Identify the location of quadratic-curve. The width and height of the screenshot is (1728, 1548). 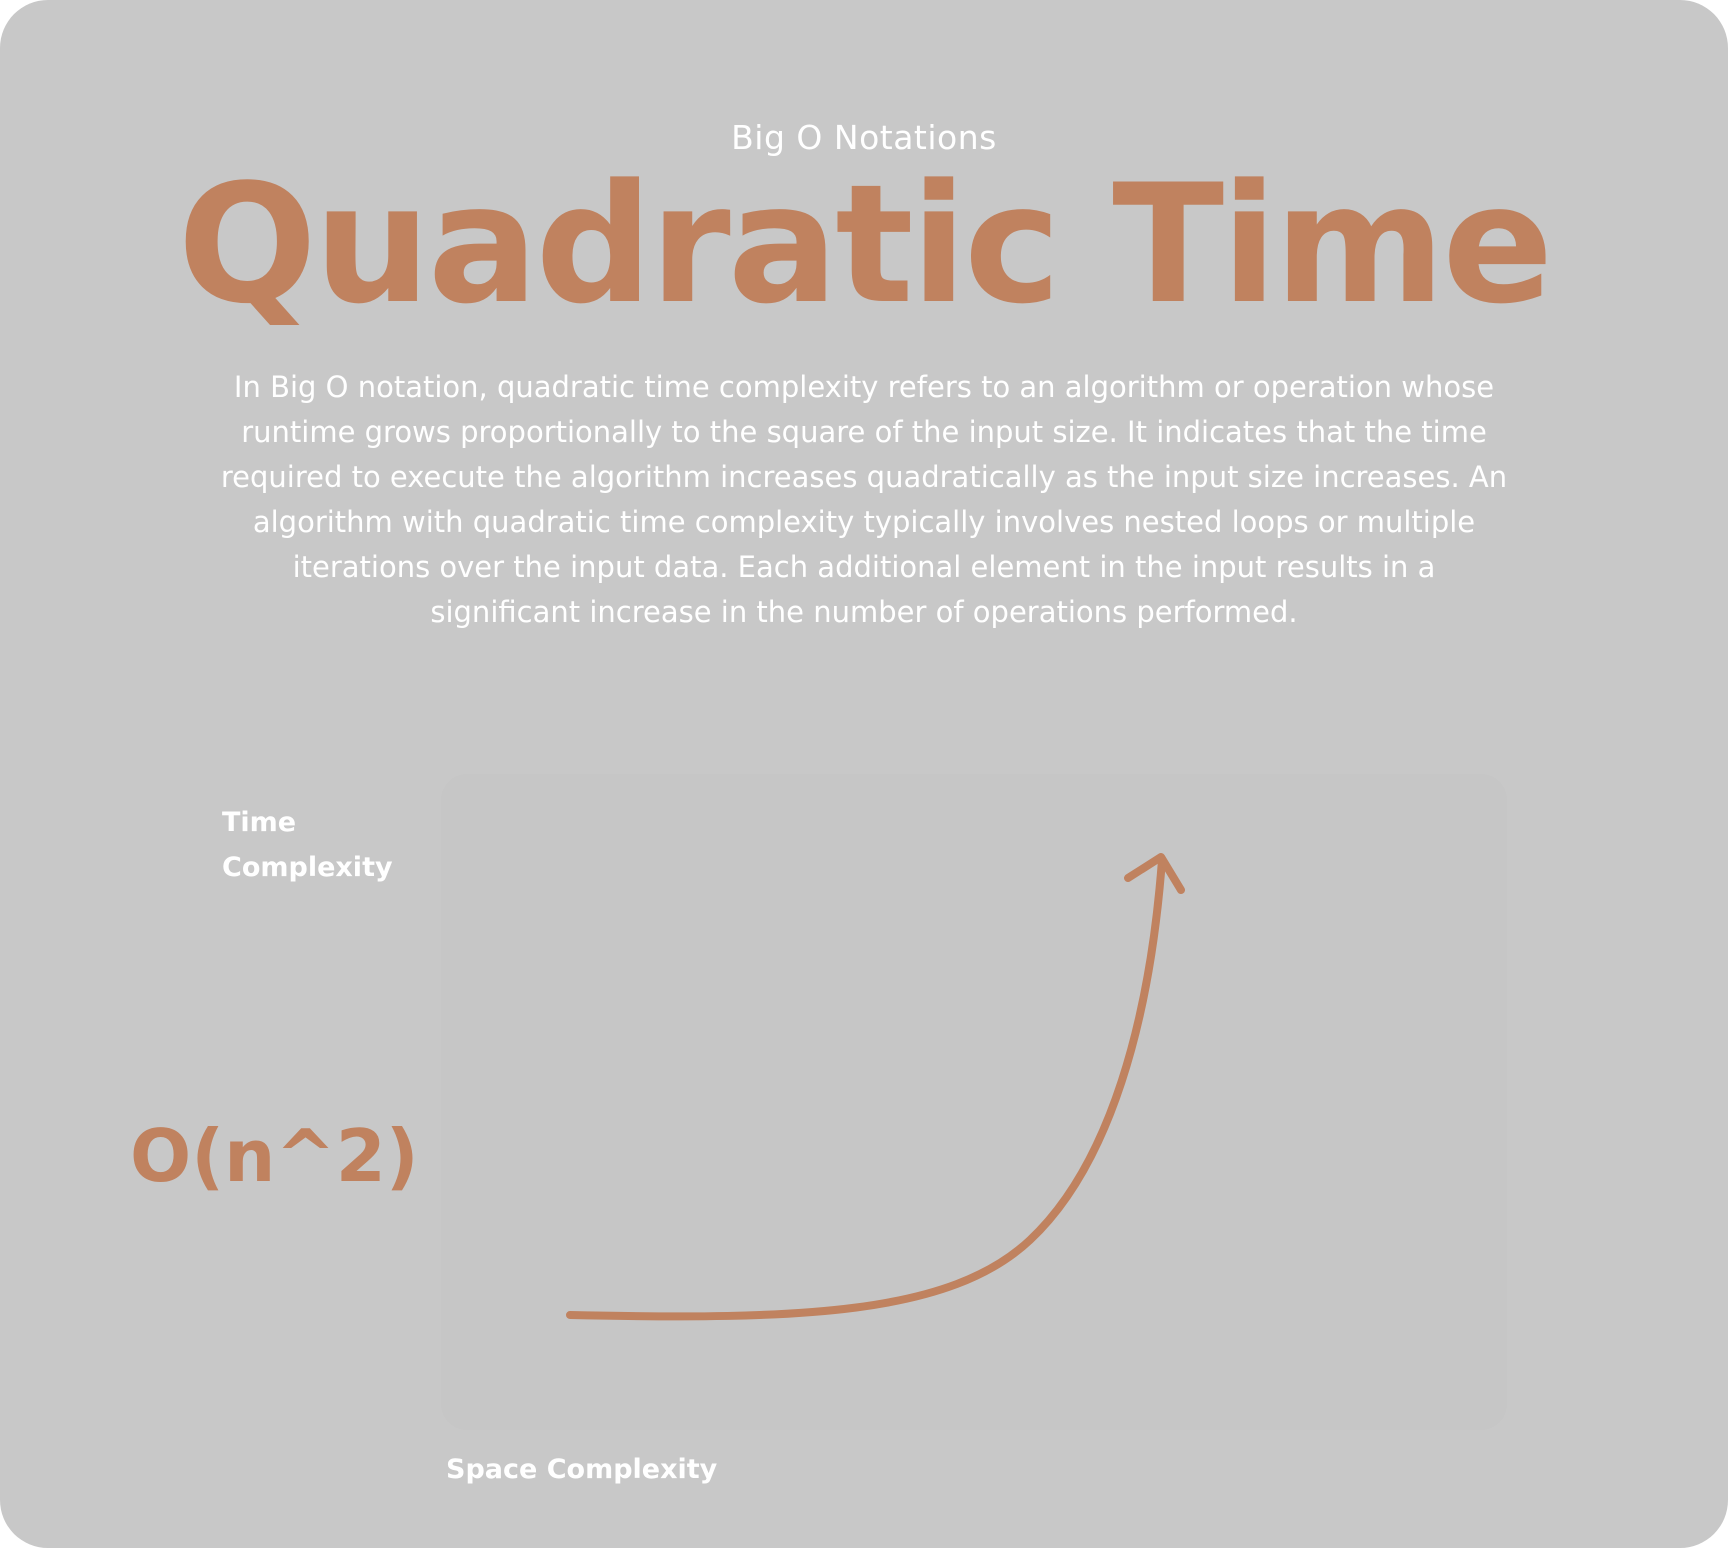
(866, 1088).